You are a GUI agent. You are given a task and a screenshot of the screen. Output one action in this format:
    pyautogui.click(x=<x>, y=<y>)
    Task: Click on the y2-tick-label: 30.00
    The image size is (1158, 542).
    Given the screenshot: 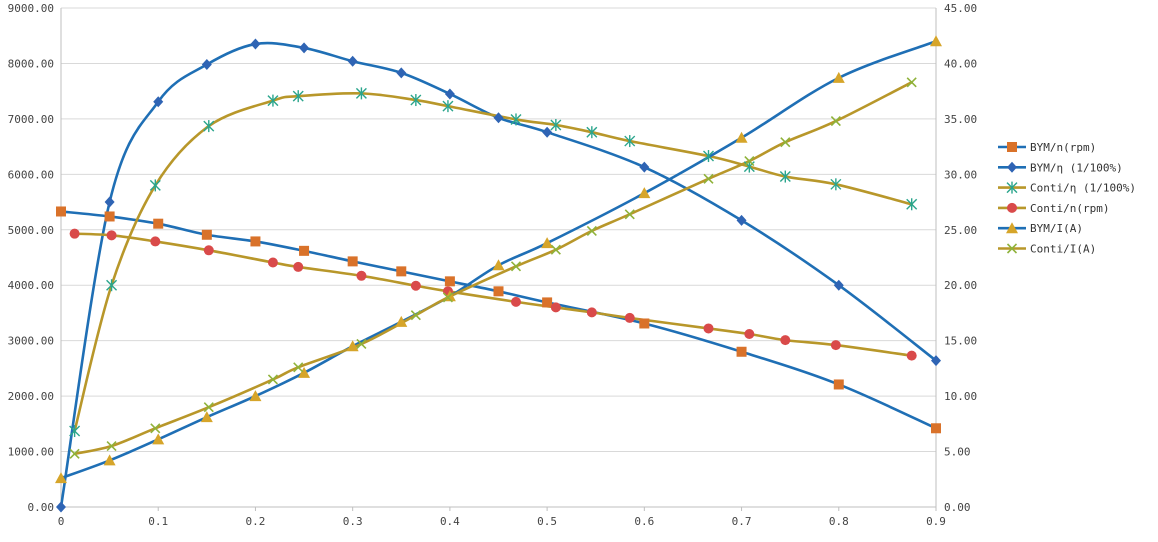 What is the action you would take?
    pyautogui.click(x=960, y=174)
    